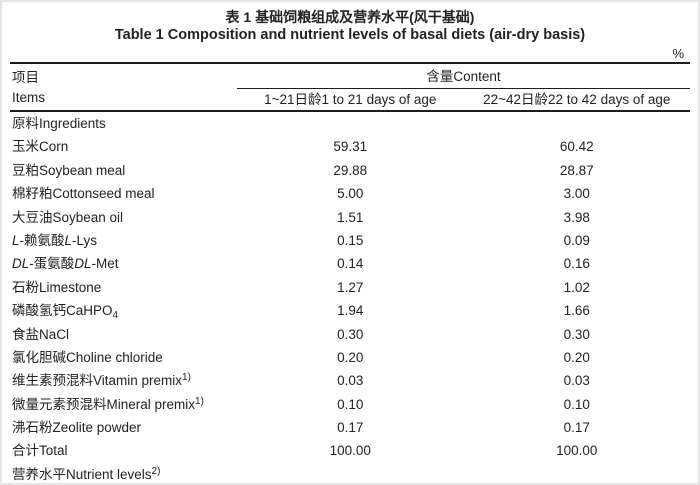  I want to click on items-header-en: Items, so click(29, 97).